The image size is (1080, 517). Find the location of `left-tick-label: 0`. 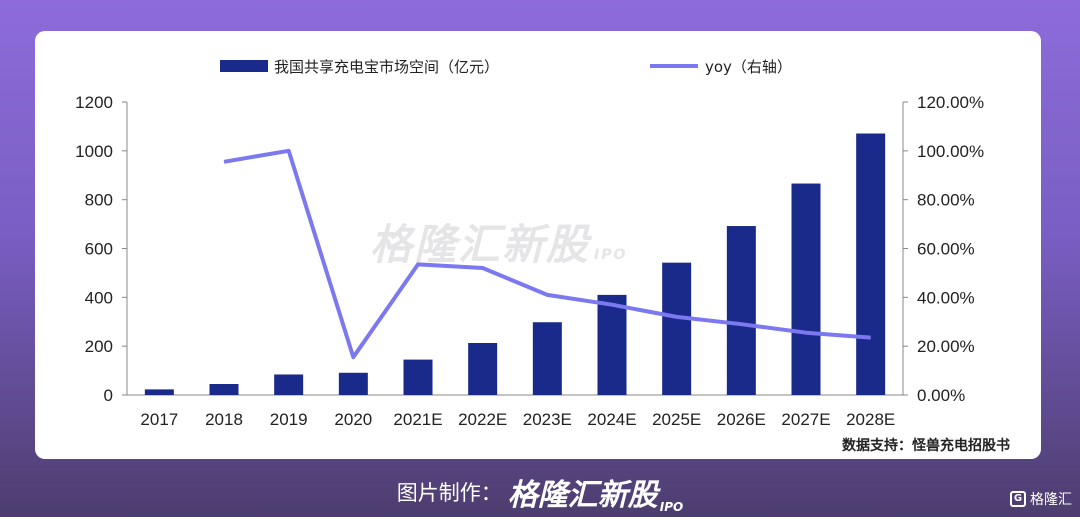

left-tick-label: 0 is located at coordinates (108, 395).